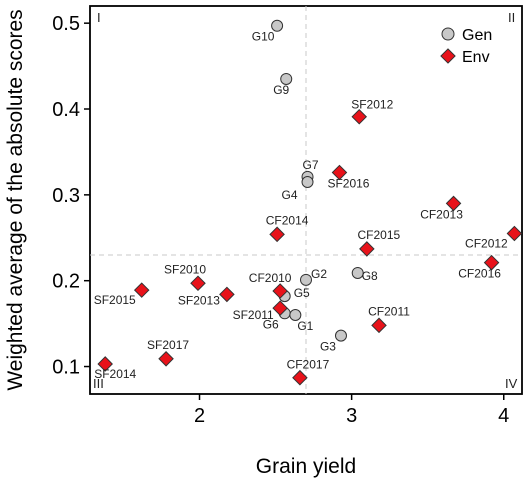 This screenshot has width=528, height=480. I want to click on point-label-SF2012: SF2012, so click(372, 105).